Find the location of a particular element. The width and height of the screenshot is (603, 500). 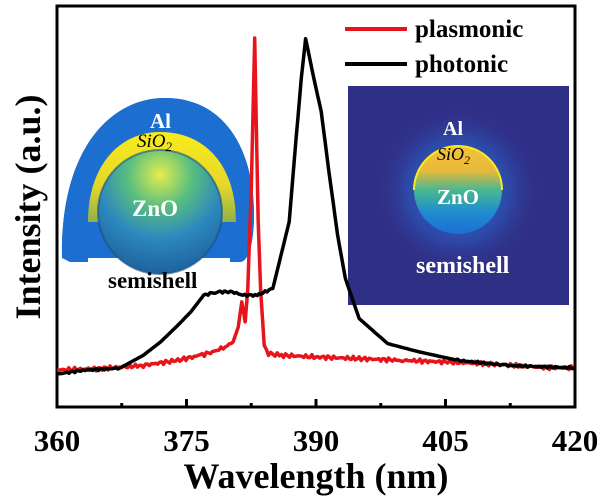

x-tick-labels: 360 375 390 405 420 is located at coordinates (316, 440).